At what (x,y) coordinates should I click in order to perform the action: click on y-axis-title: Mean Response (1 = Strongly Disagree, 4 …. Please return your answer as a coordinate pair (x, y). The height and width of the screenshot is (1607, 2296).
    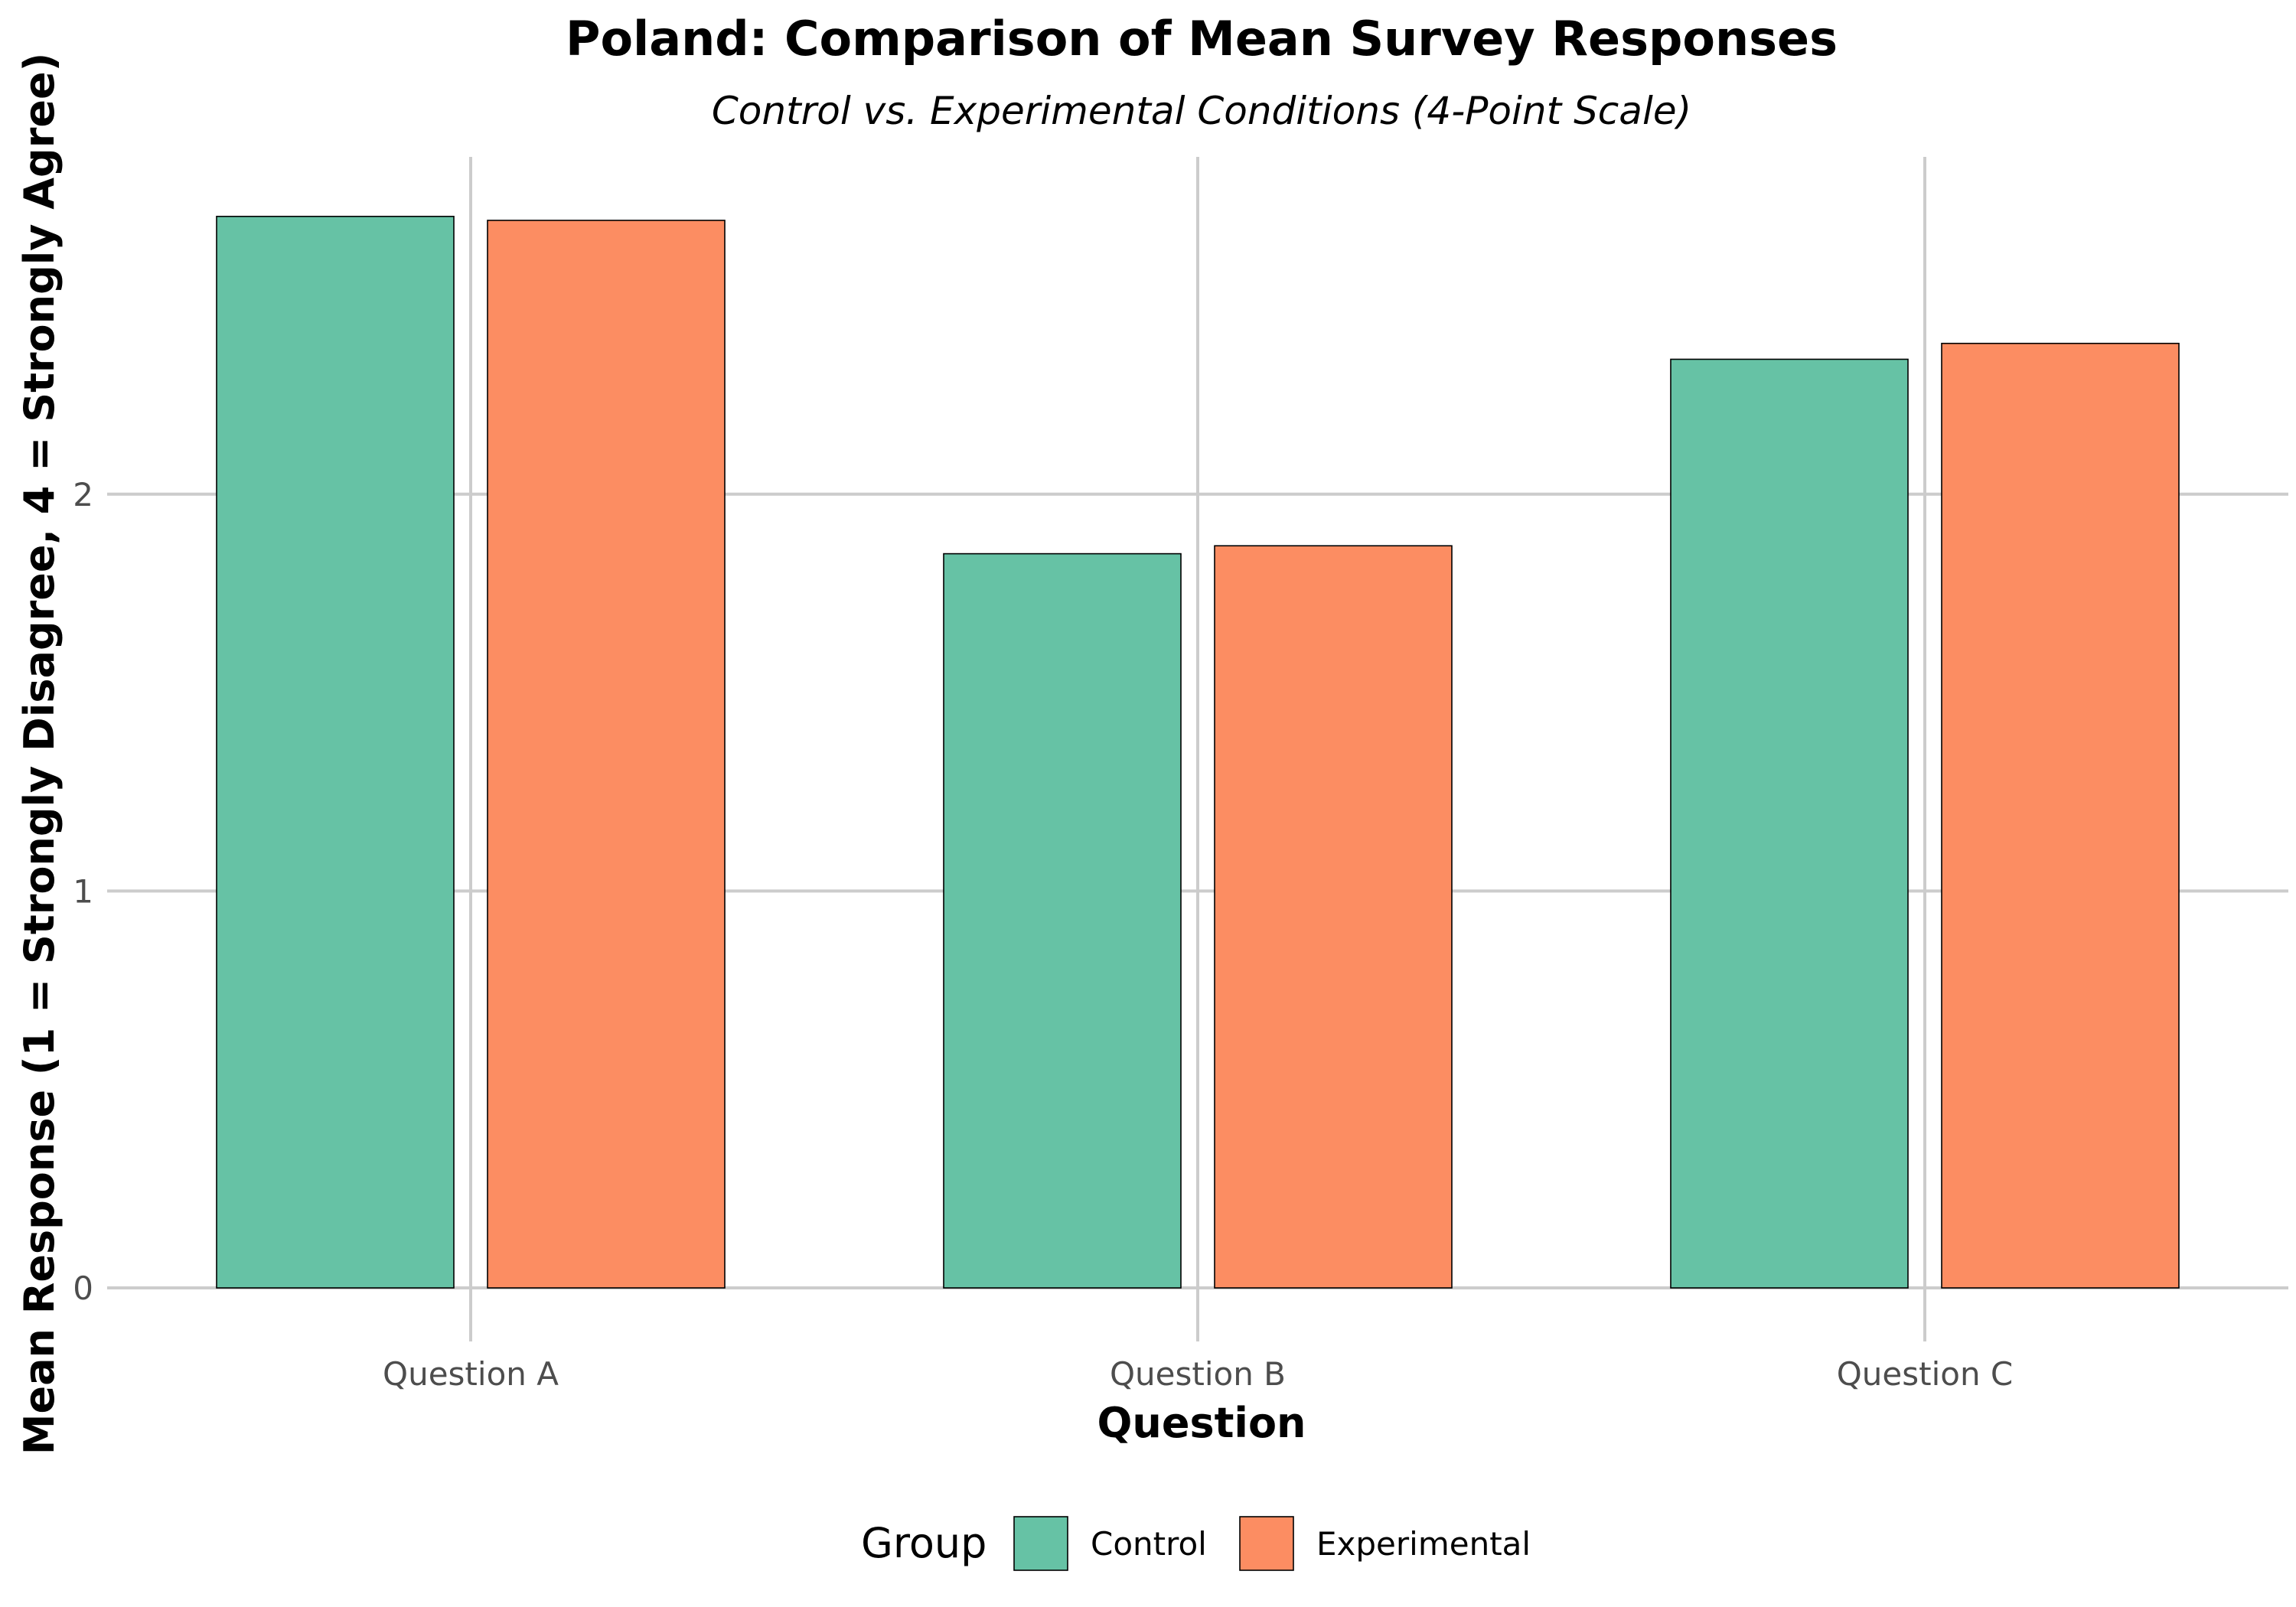
    Looking at the image, I should click on (39, 754).